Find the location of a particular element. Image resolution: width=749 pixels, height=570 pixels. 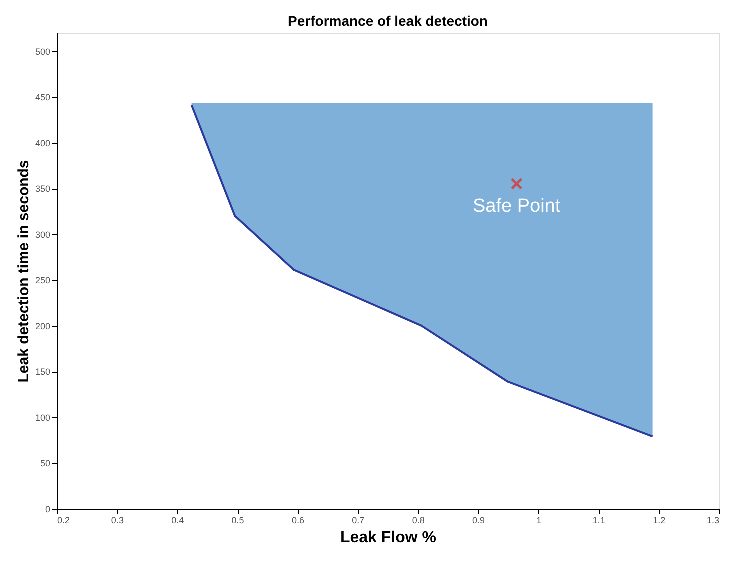

y-tick-label: 0 is located at coordinates (47, 509).